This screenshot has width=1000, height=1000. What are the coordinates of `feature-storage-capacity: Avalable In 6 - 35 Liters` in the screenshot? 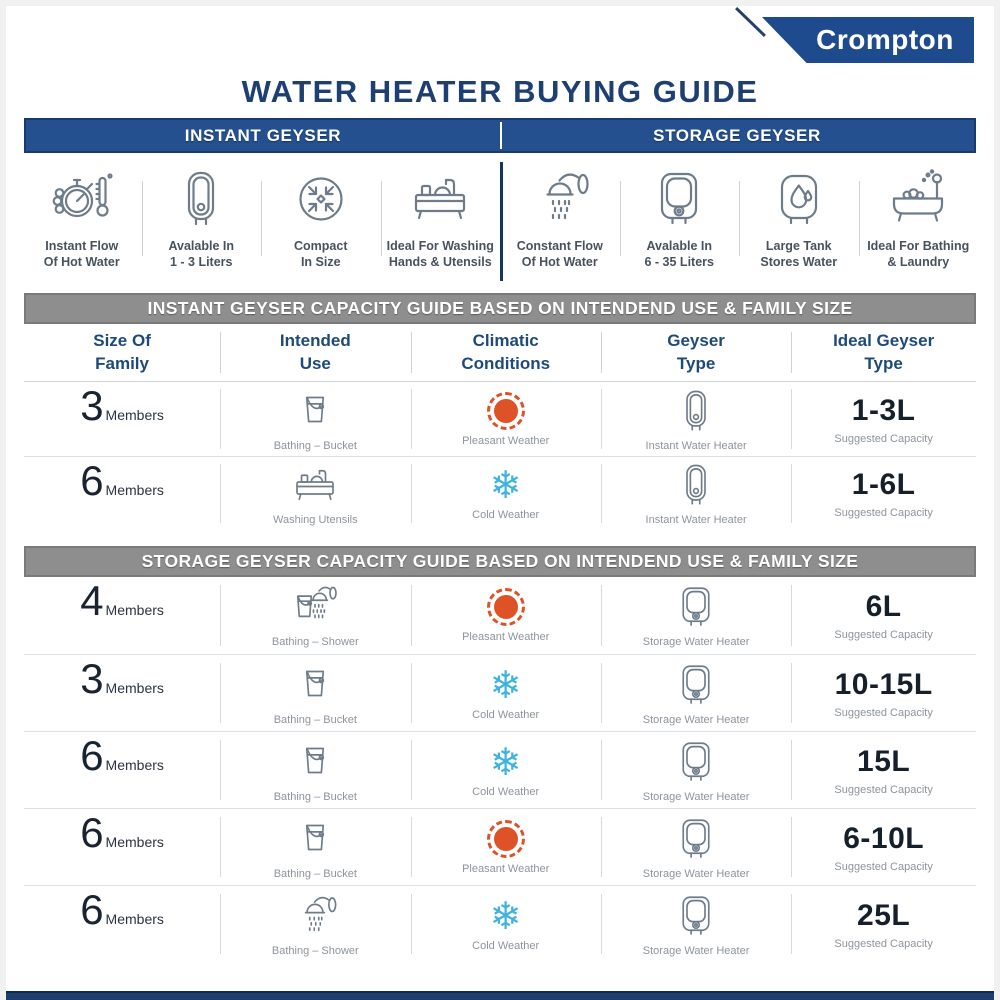 It's located at (679, 224).